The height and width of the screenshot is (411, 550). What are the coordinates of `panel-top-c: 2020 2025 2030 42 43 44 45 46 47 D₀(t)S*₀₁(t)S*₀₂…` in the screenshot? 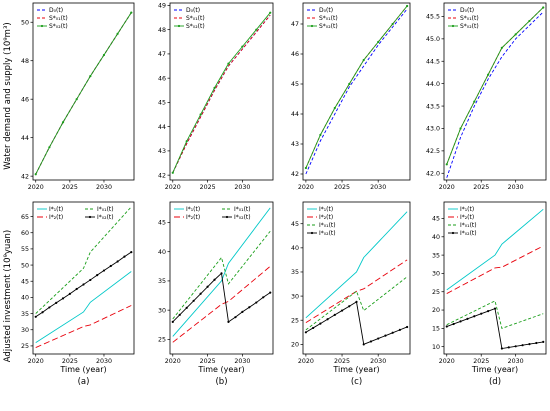 It's located at (351, 96).